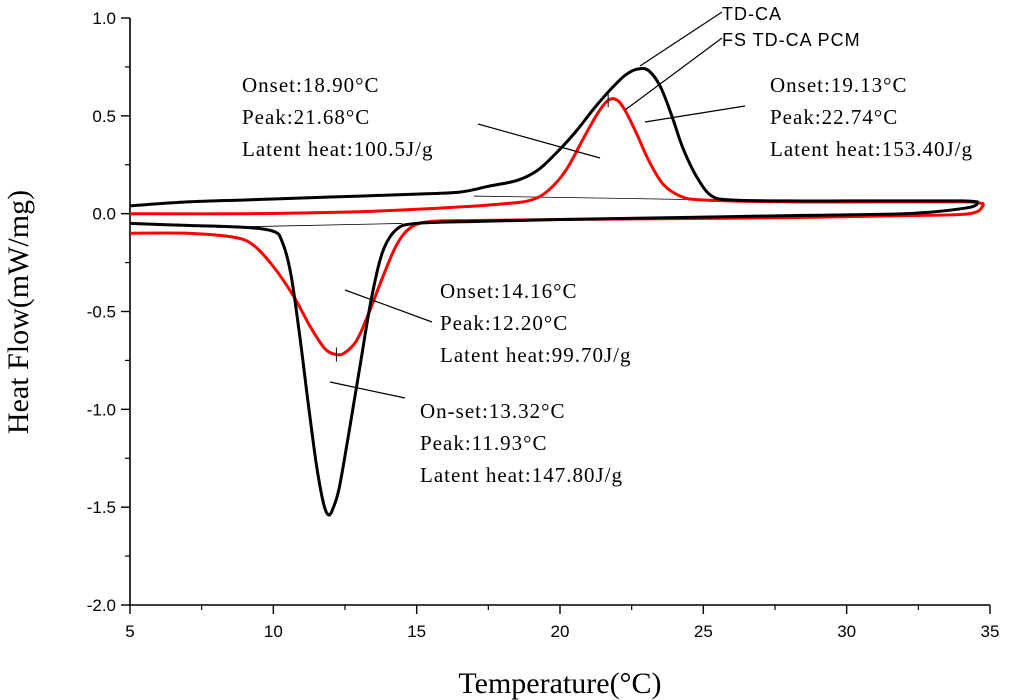  I want to click on annotation-line: Peak:11.93°C, so click(484, 443).